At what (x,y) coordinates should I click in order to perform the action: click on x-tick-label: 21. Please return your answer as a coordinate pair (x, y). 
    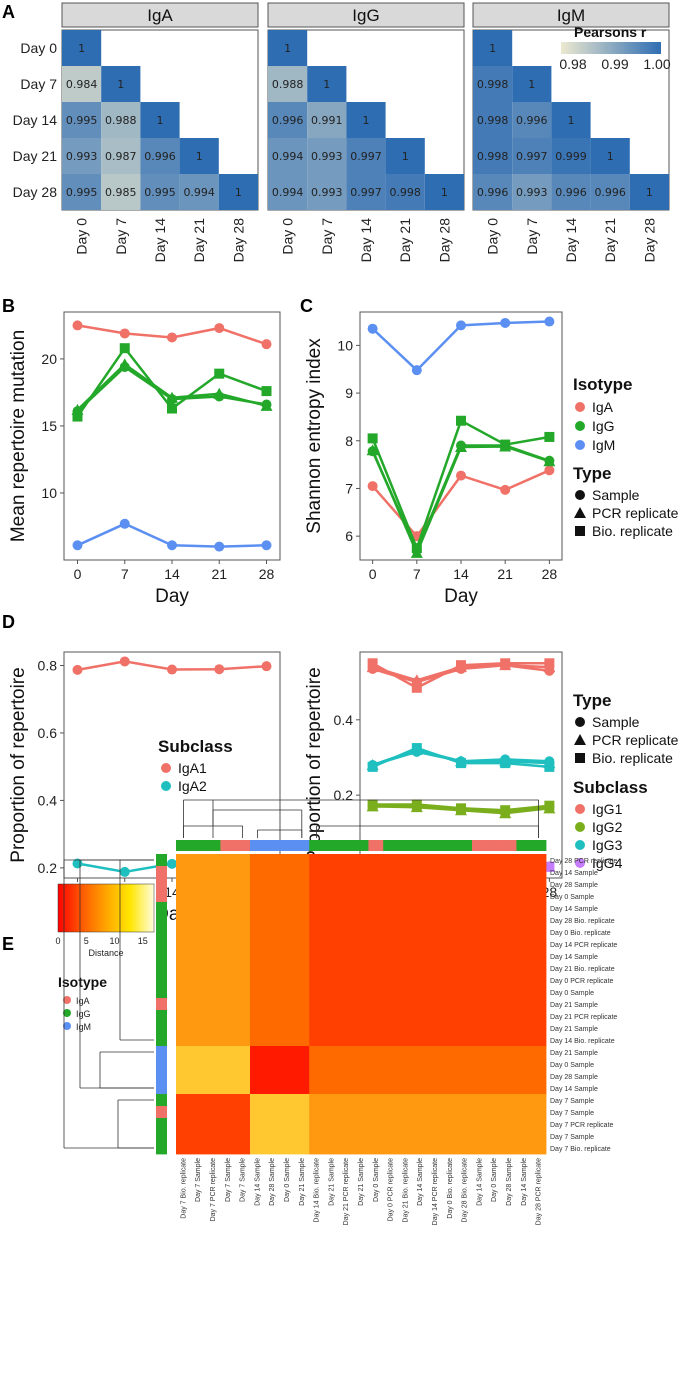
    Looking at the image, I should click on (219, 574).